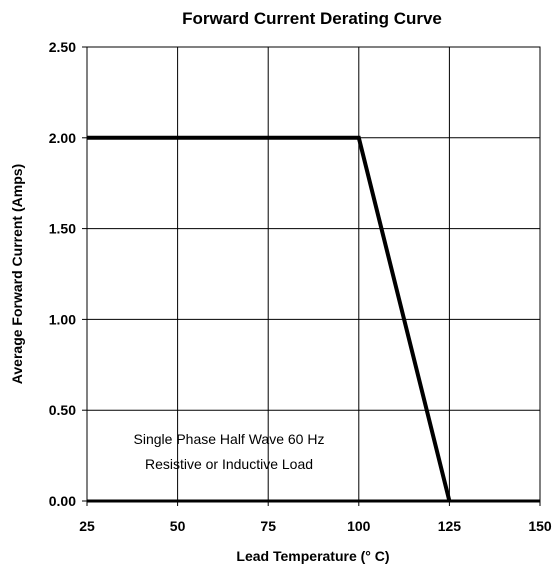 The image size is (554, 576). What do you see at coordinates (540, 526) in the screenshot?
I see `x-tick-label: 150` at bounding box center [540, 526].